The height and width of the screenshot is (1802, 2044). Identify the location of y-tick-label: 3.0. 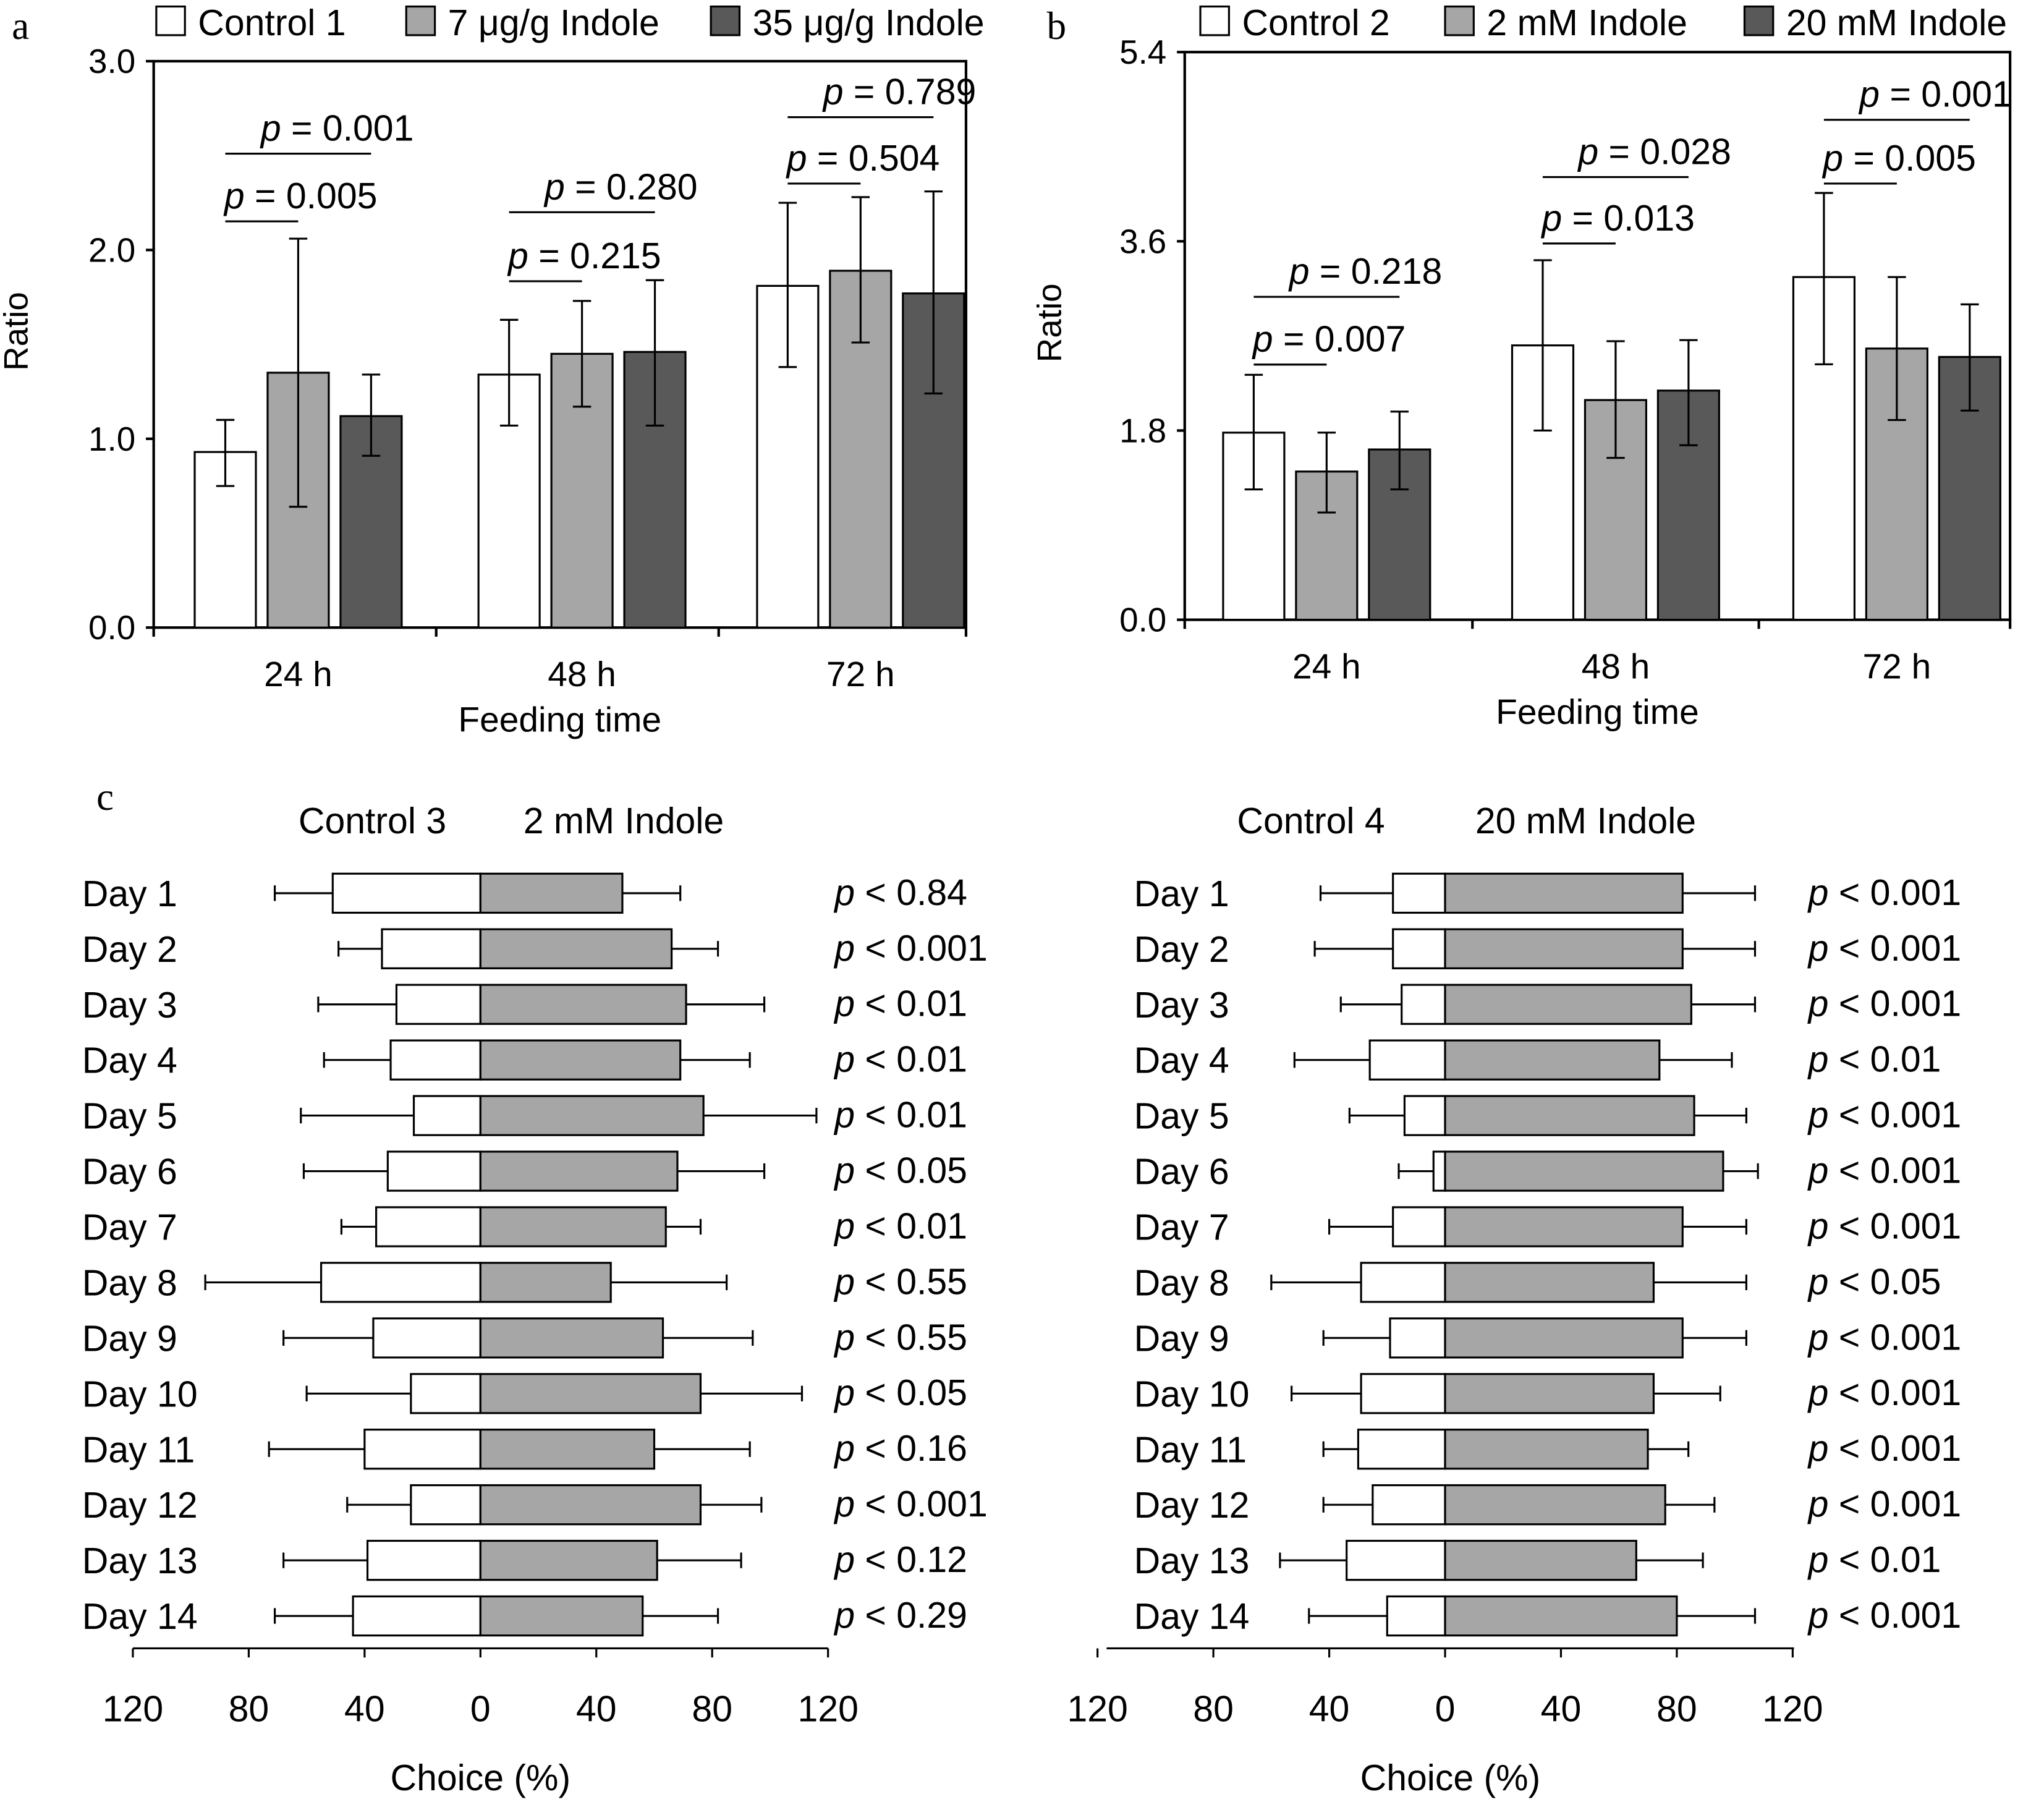
(112, 61).